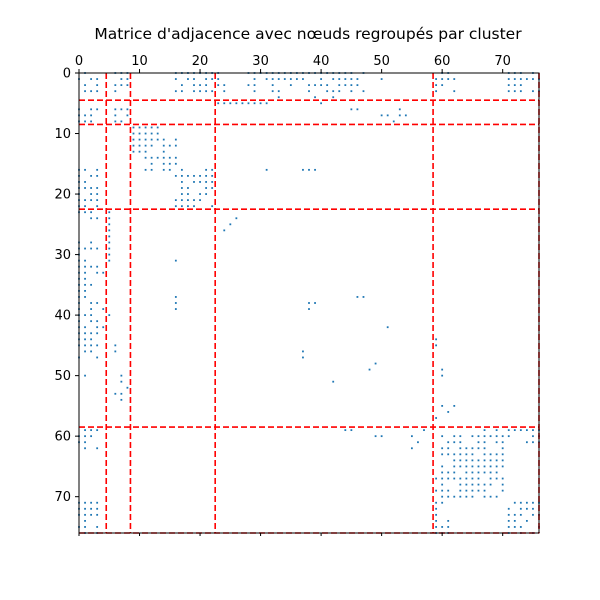  What do you see at coordinates (62, 255) in the screenshot?
I see `y-tick-label: 30` at bounding box center [62, 255].